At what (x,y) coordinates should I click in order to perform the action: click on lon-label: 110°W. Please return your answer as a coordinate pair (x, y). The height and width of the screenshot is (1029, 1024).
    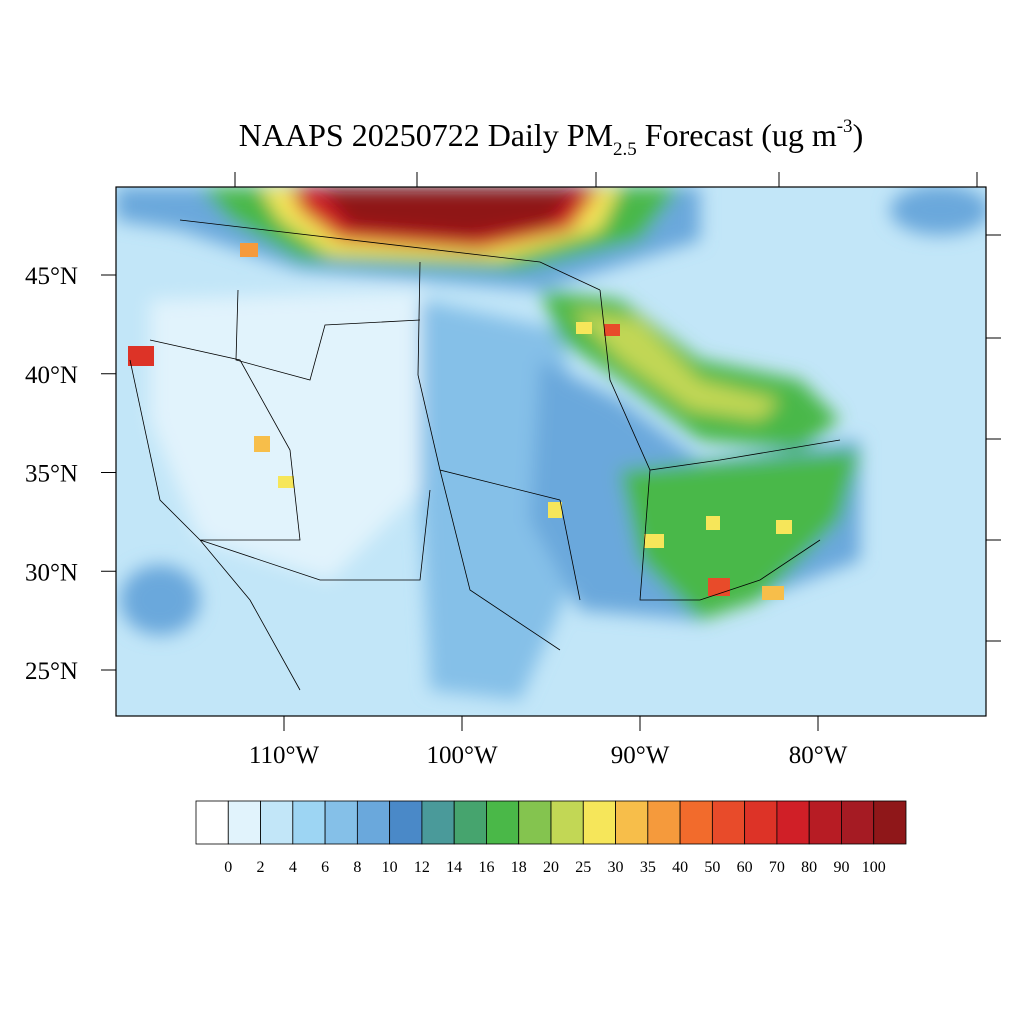
    Looking at the image, I should click on (284, 755).